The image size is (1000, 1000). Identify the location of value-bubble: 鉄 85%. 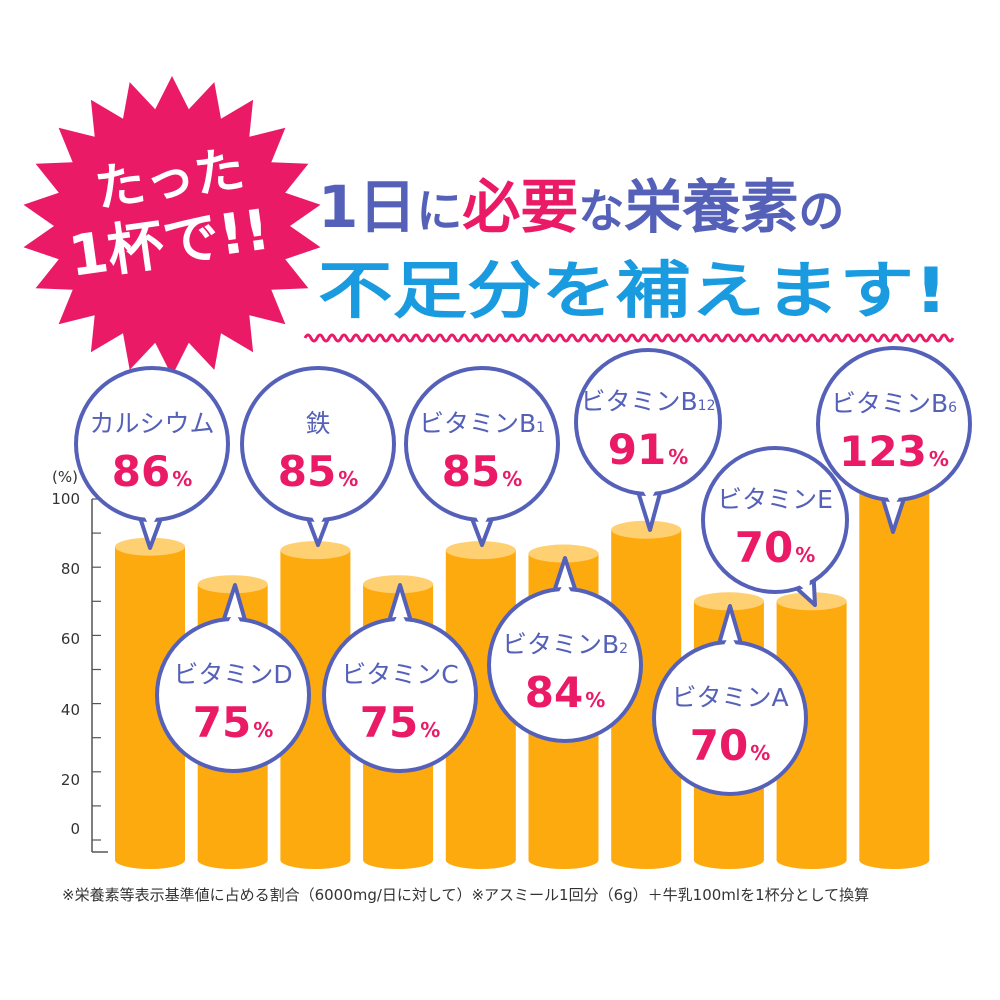
(318, 456).